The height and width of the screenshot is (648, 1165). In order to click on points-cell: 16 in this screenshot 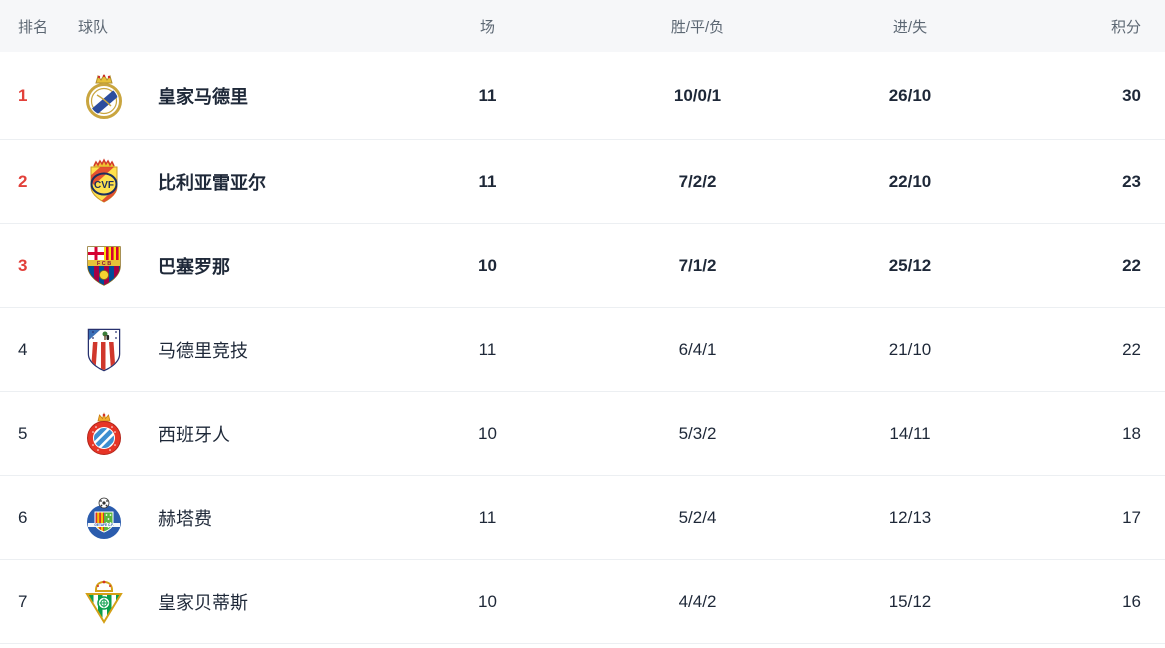, I will do `click(1131, 601)`.